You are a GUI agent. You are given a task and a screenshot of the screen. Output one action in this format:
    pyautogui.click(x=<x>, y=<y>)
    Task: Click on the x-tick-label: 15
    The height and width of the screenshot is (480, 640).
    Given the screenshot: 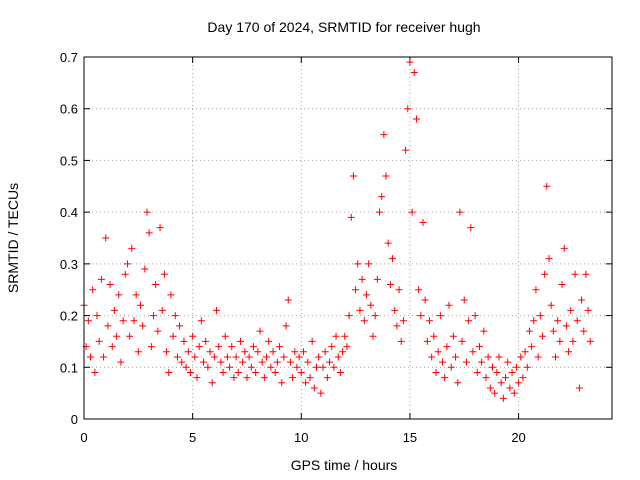 What is the action you would take?
    pyautogui.click(x=410, y=437)
    